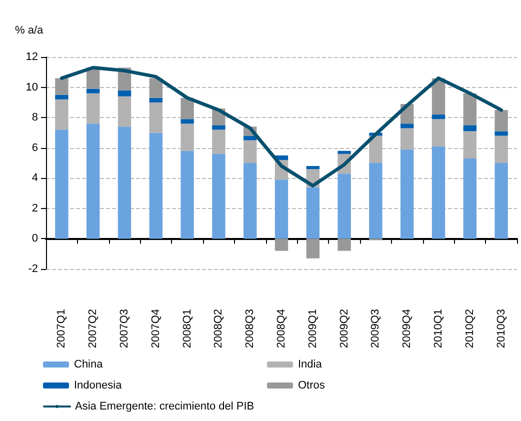 Image resolution: width=521 pixels, height=421 pixels. I want to click on x-tick-label: 2008Q3, so click(250, 328).